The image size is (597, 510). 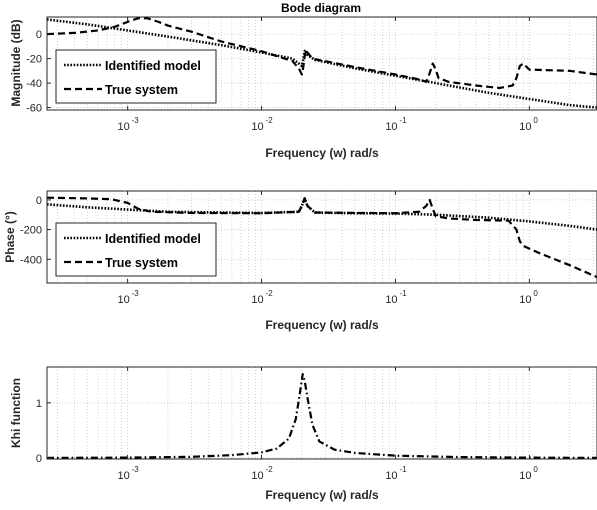 I want to click on y-axis-label: Khi function, so click(x=16, y=413).